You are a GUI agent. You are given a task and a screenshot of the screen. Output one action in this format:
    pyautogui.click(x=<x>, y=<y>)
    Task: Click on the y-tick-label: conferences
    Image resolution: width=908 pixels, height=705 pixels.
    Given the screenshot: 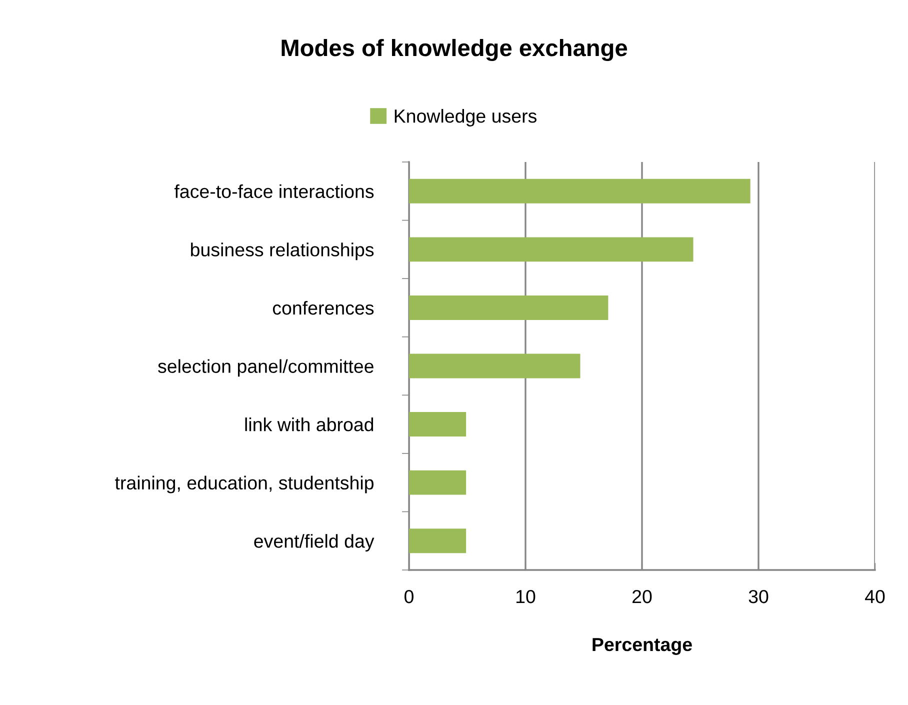 What is the action you would take?
    pyautogui.click(x=323, y=307)
    